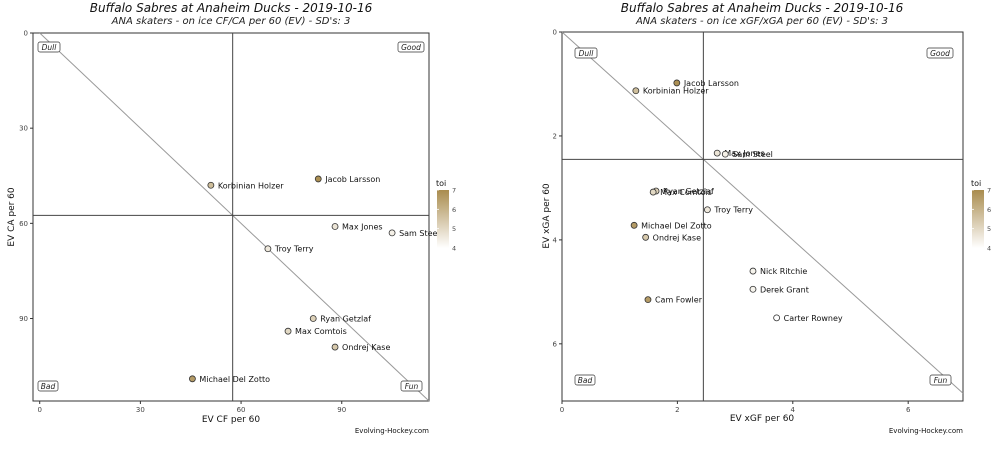  What do you see at coordinates (23, 224) in the screenshot?
I see `y-tick-label: 60` at bounding box center [23, 224].